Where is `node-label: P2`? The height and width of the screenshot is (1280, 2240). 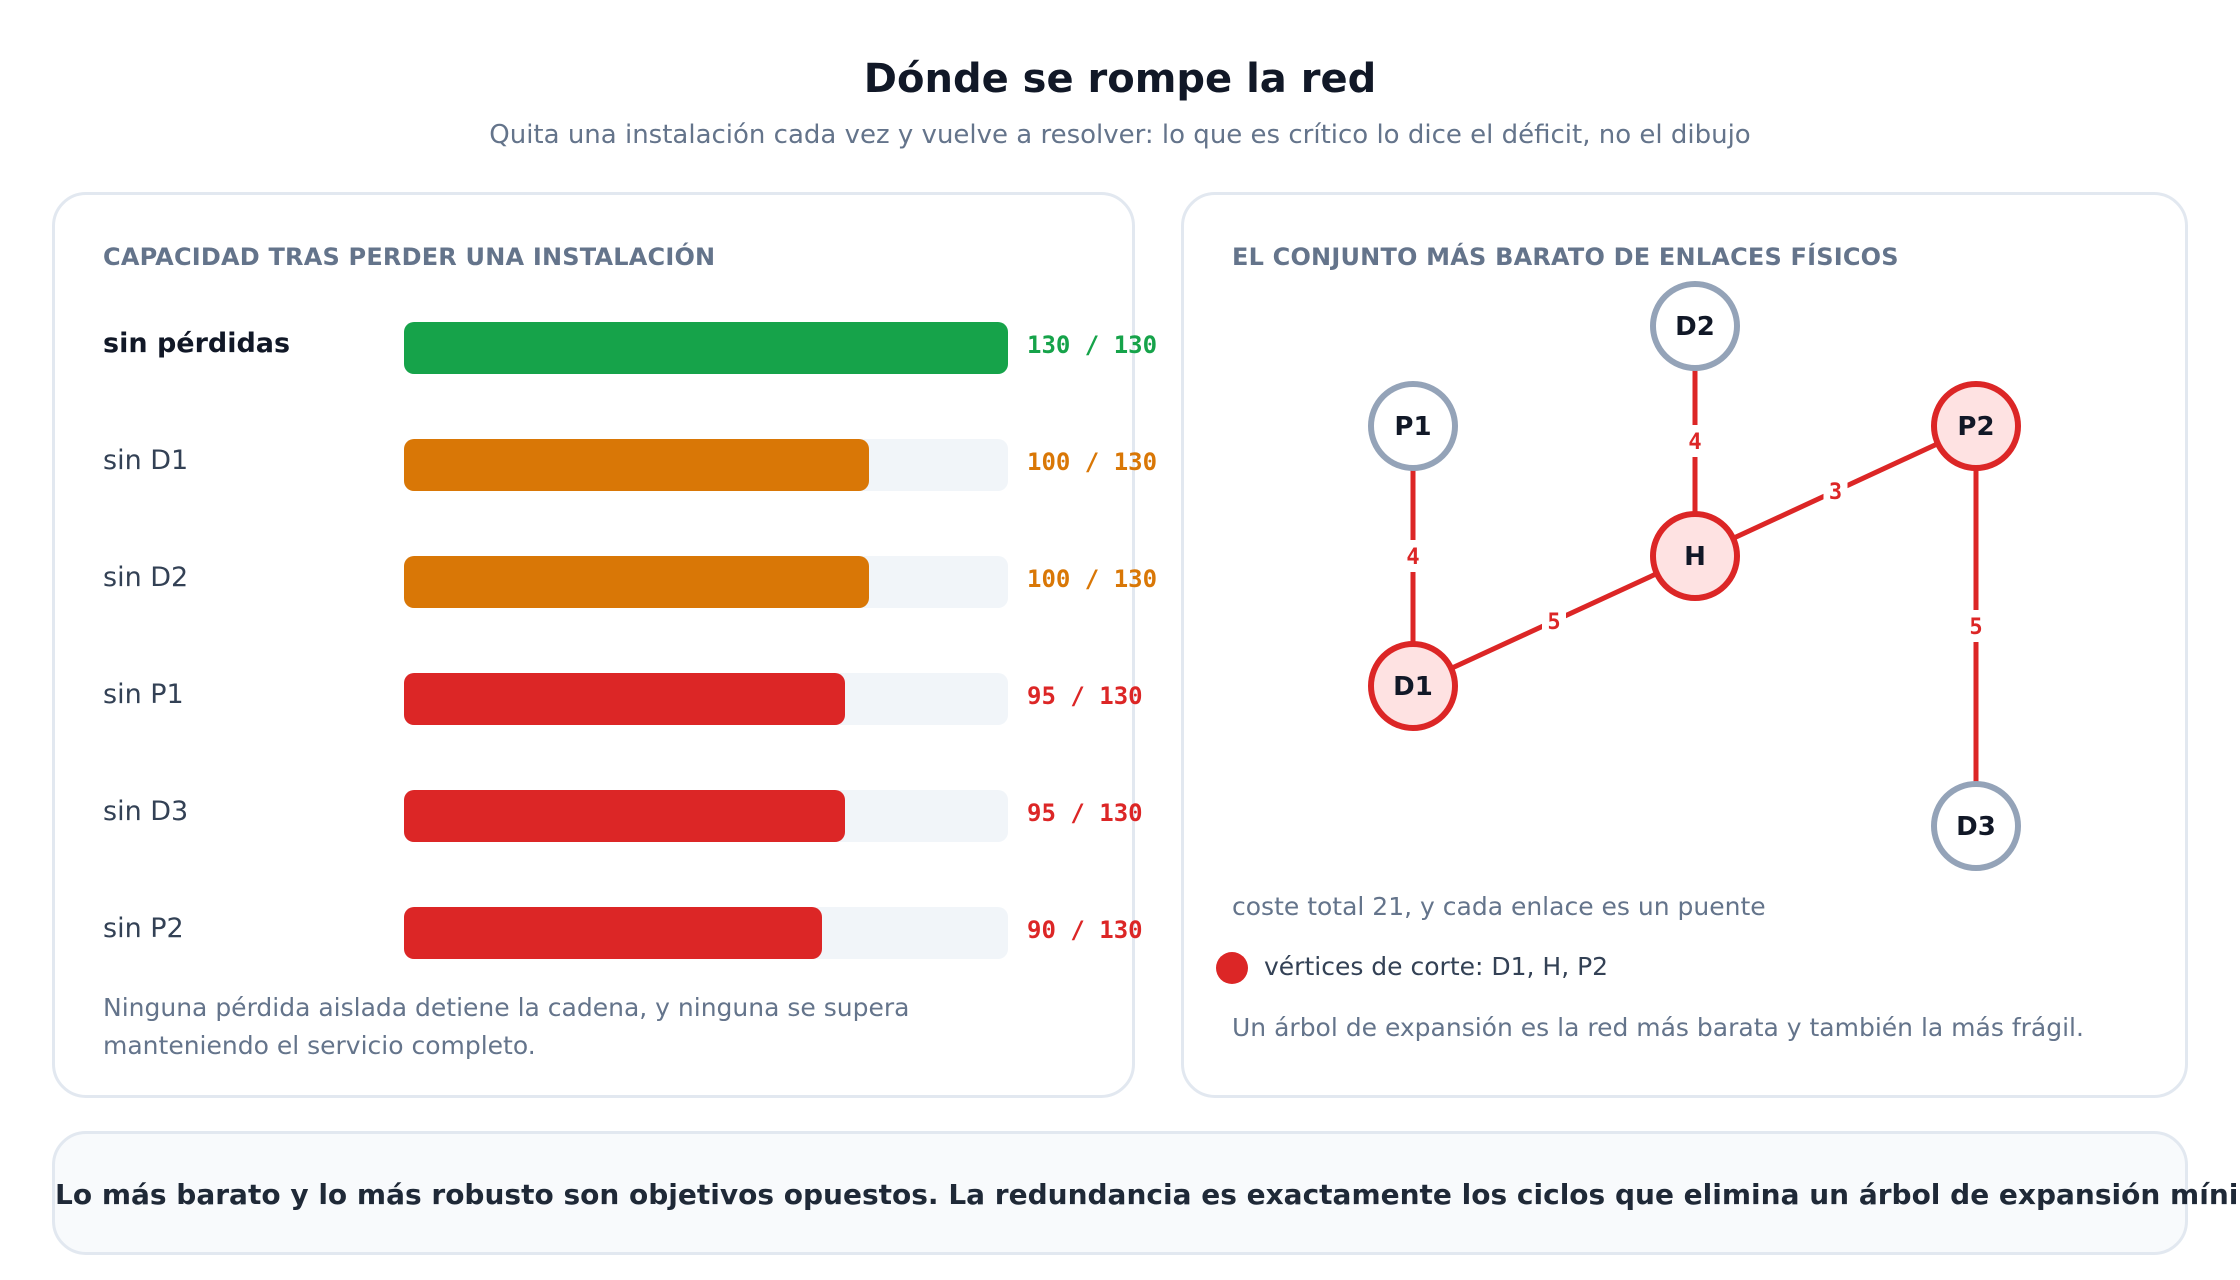 node-label: P2 is located at coordinates (1975, 427).